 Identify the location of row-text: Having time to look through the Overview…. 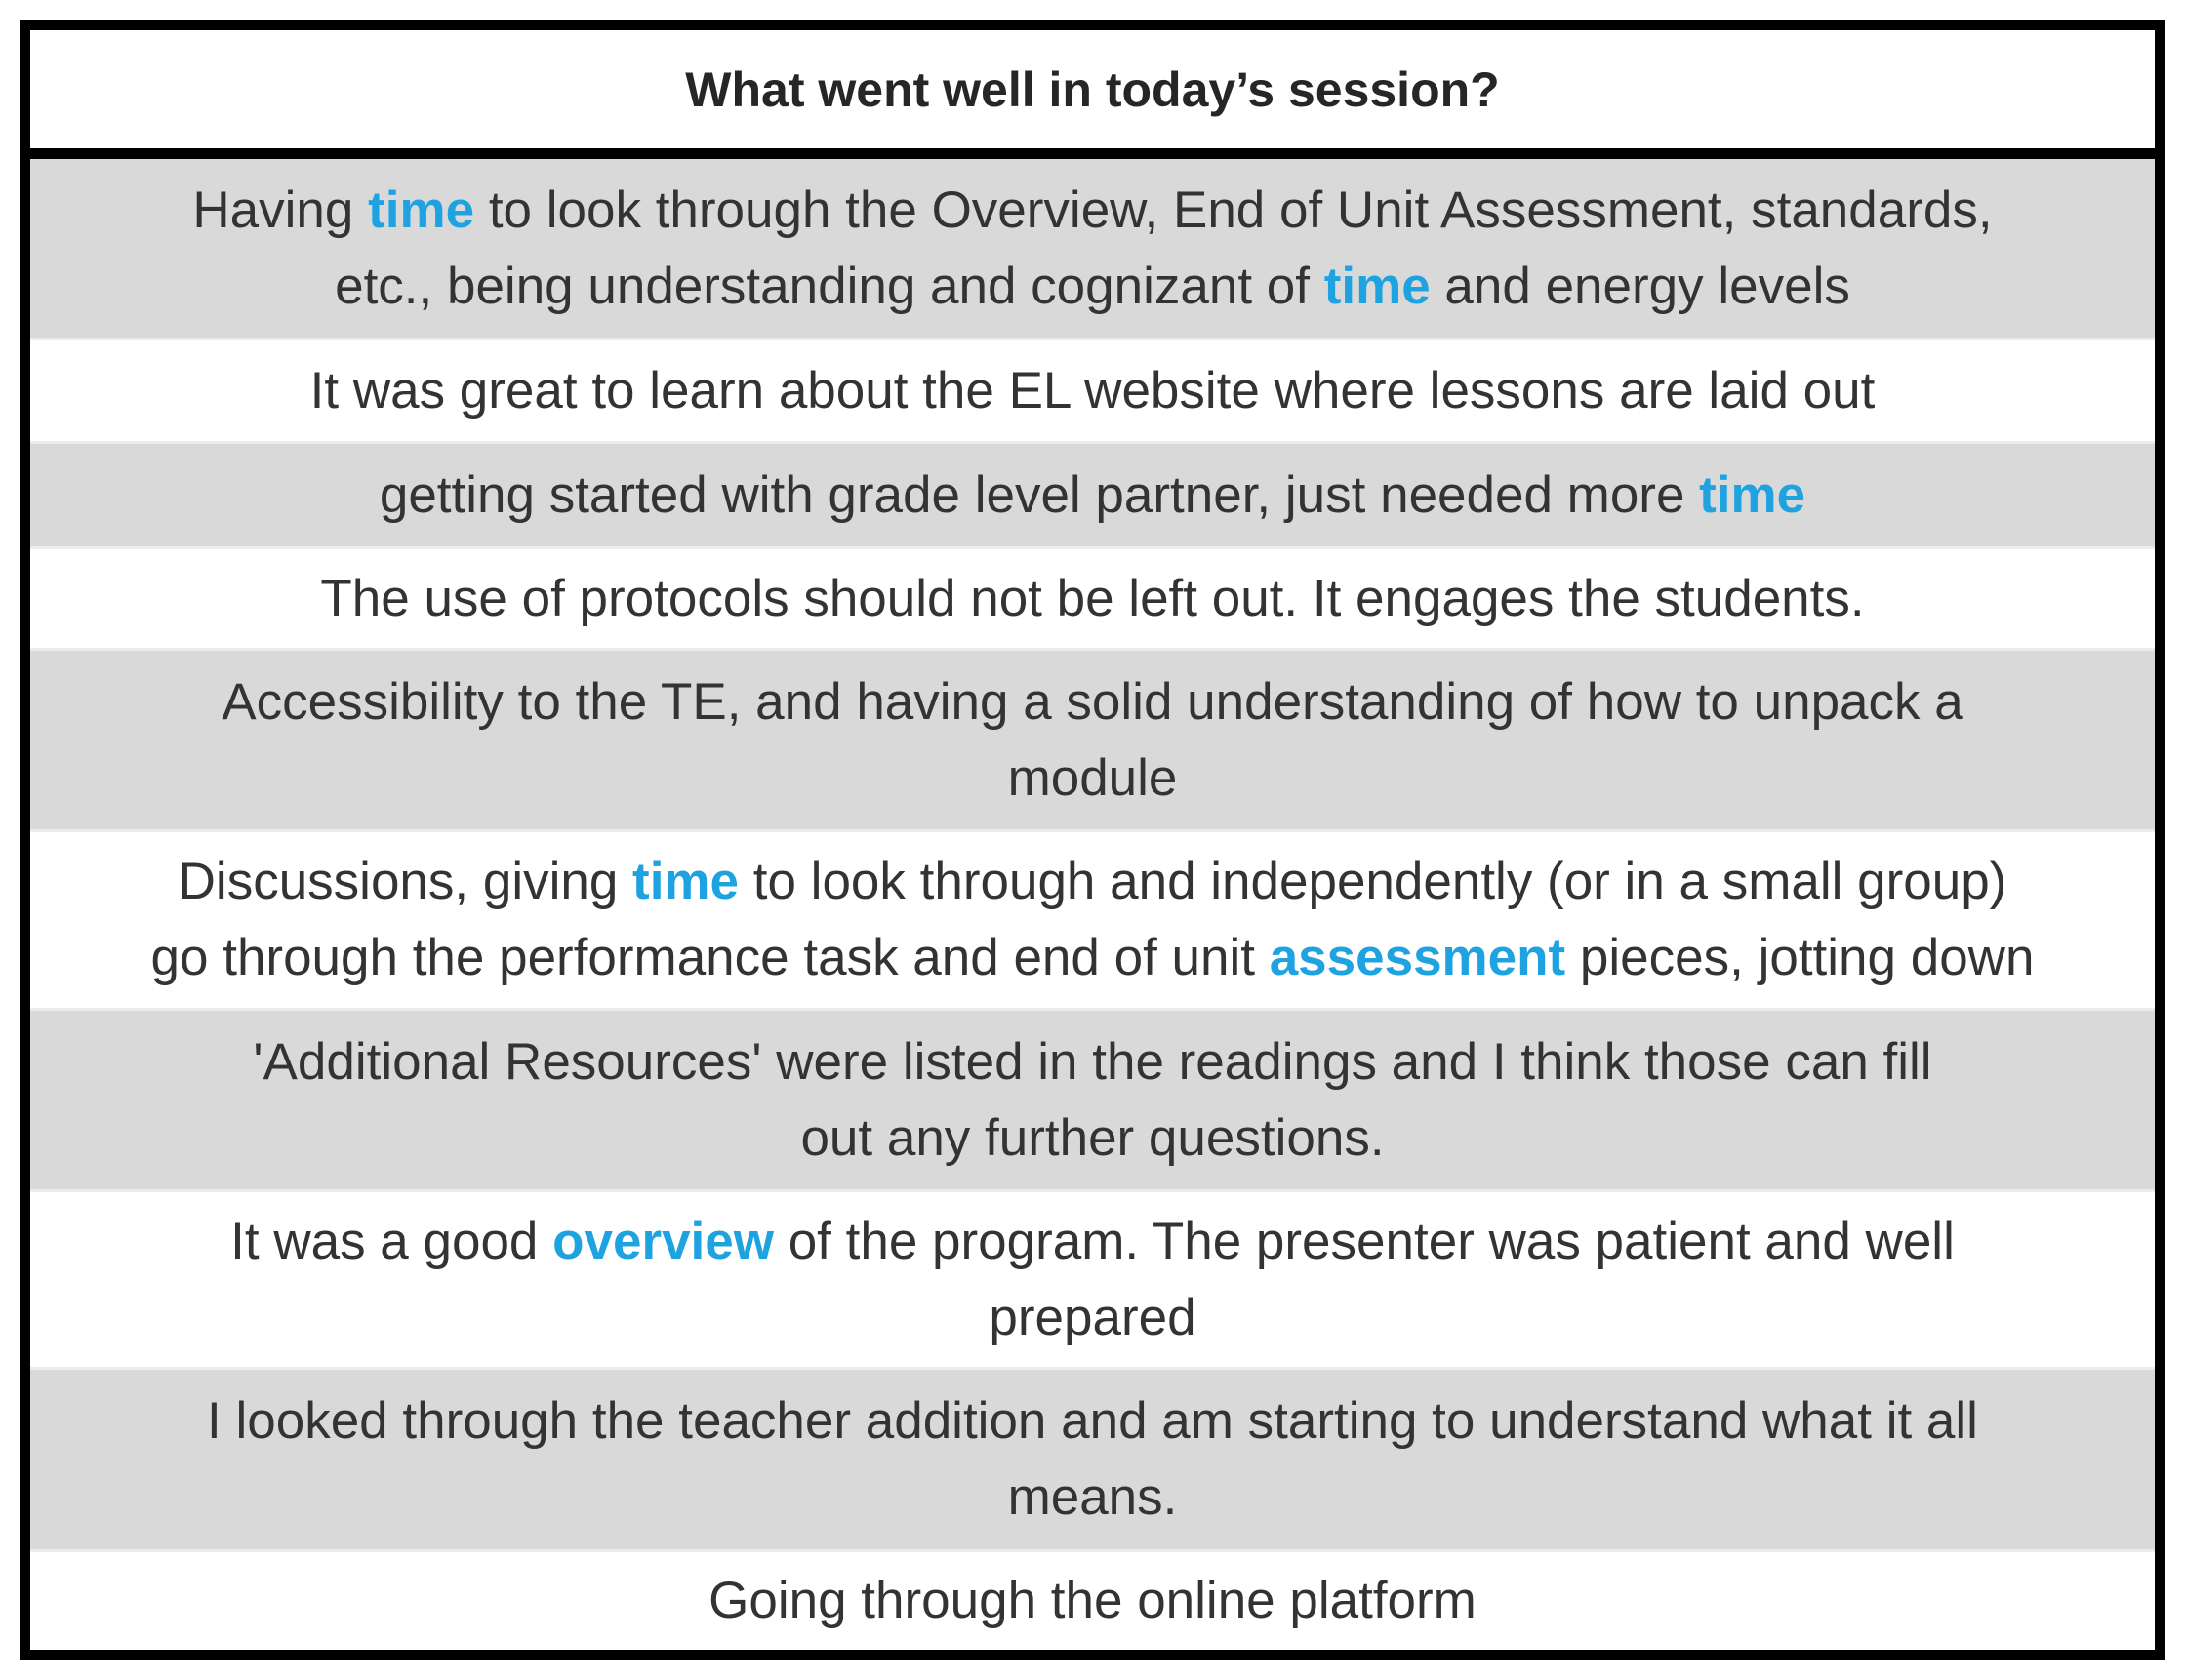
(1092, 249).